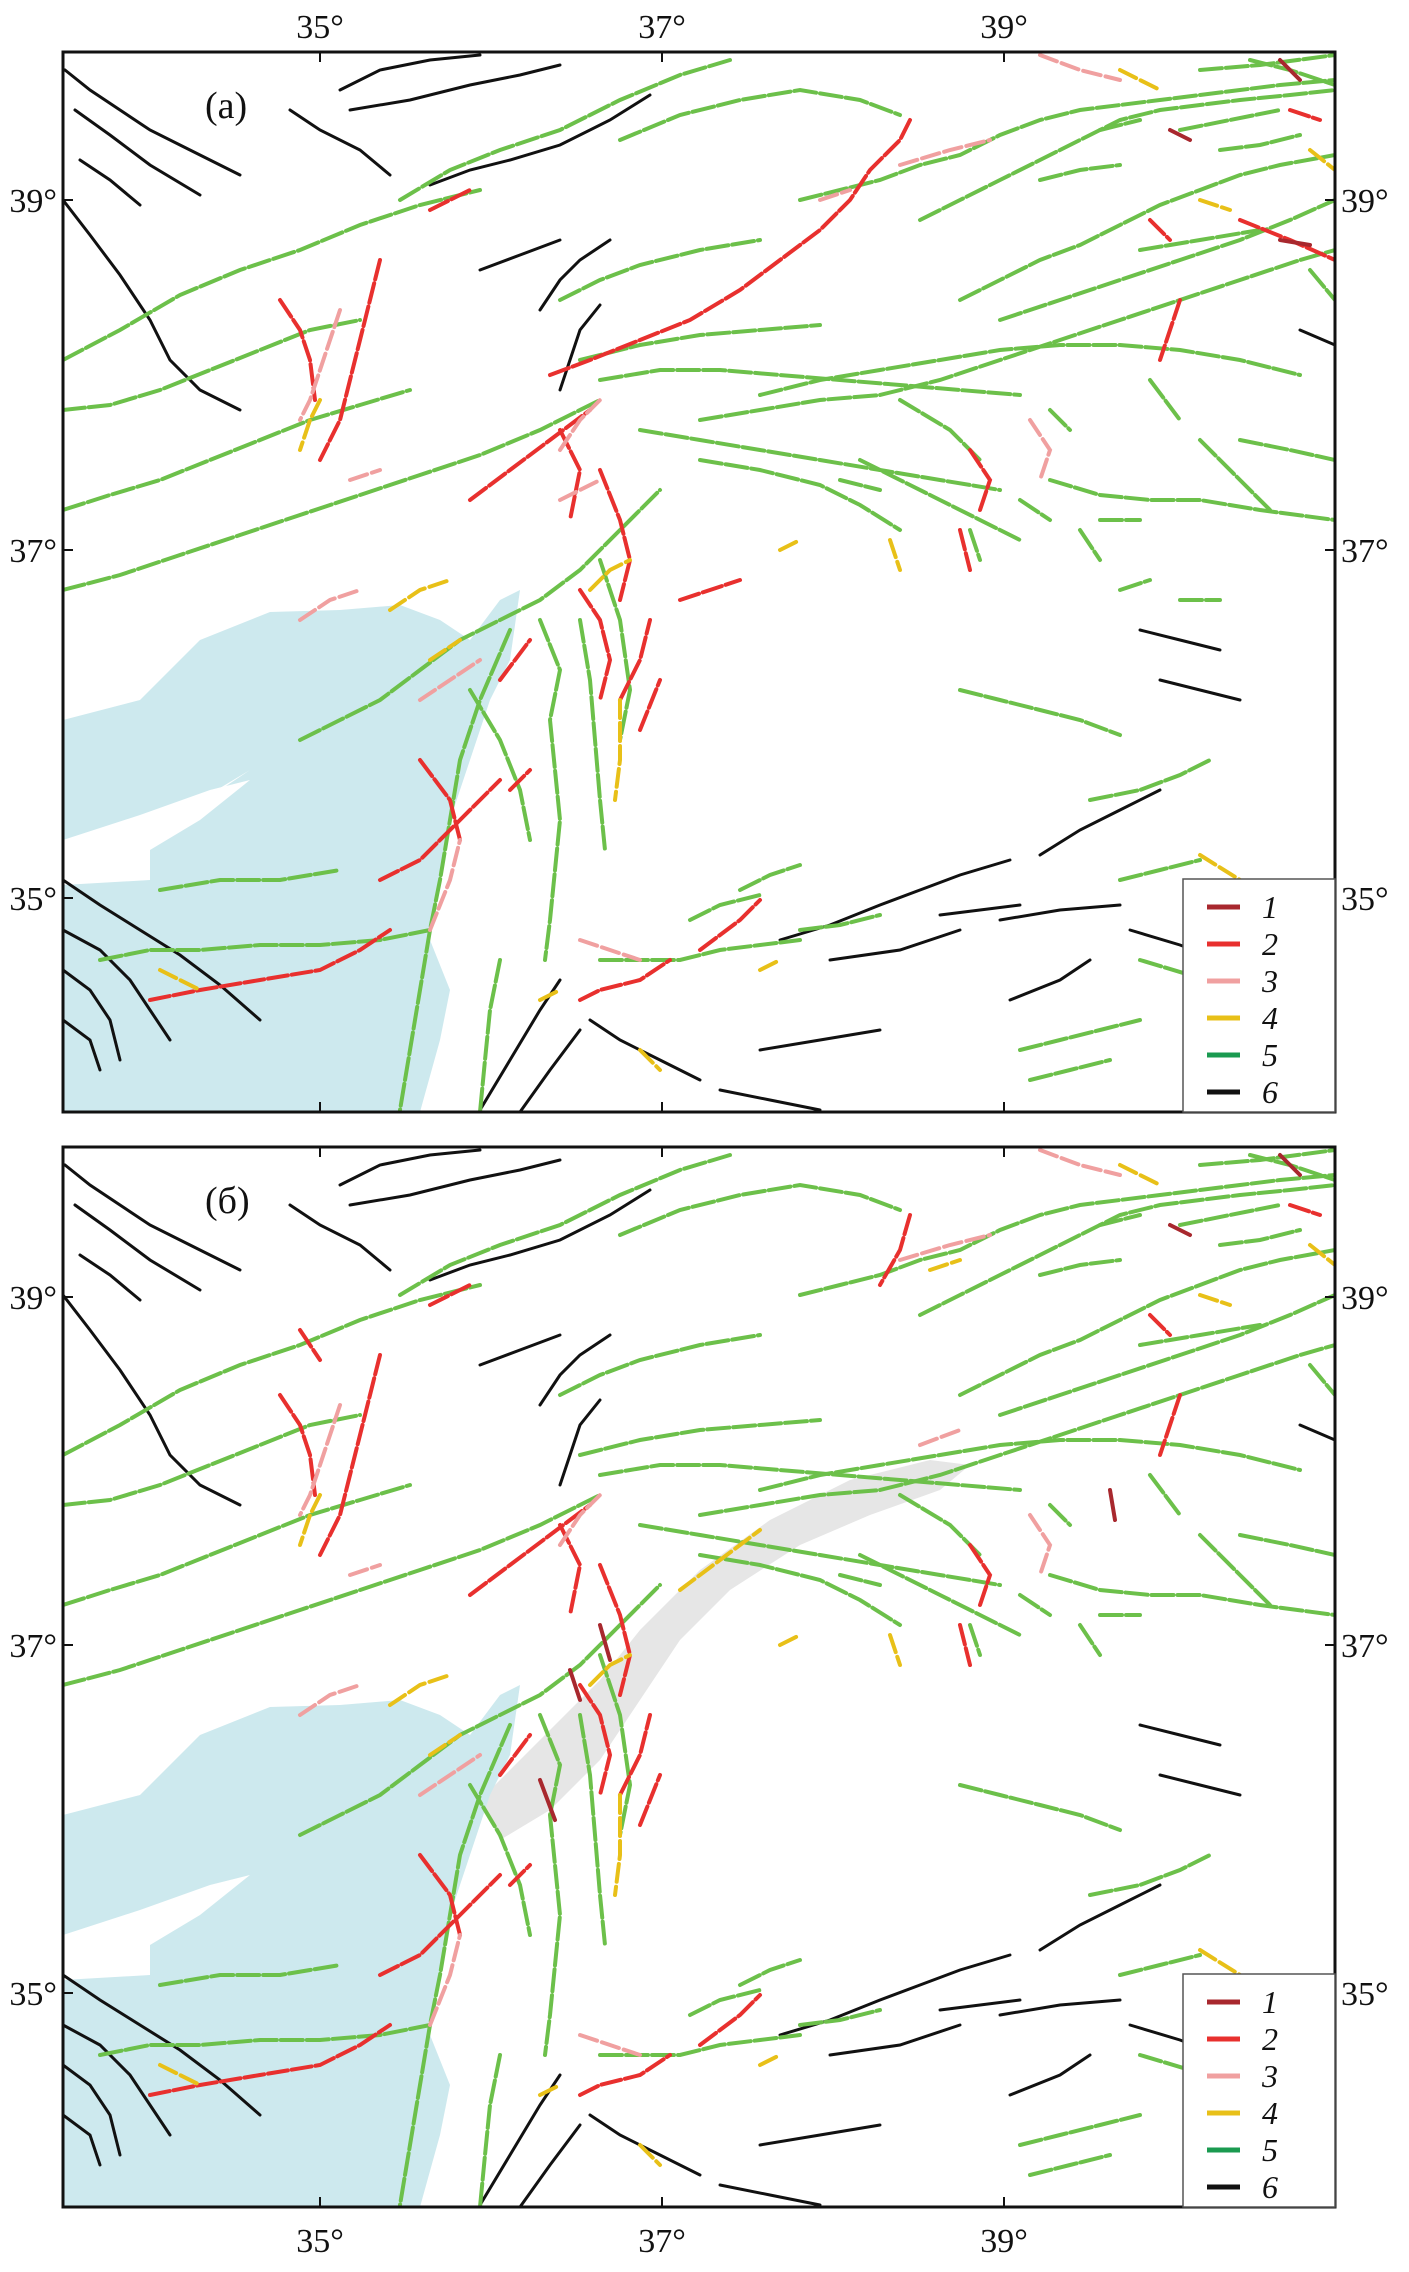 The image size is (1409, 2272). What do you see at coordinates (226, 106) in the screenshot?
I see `panel-label: (а)` at bounding box center [226, 106].